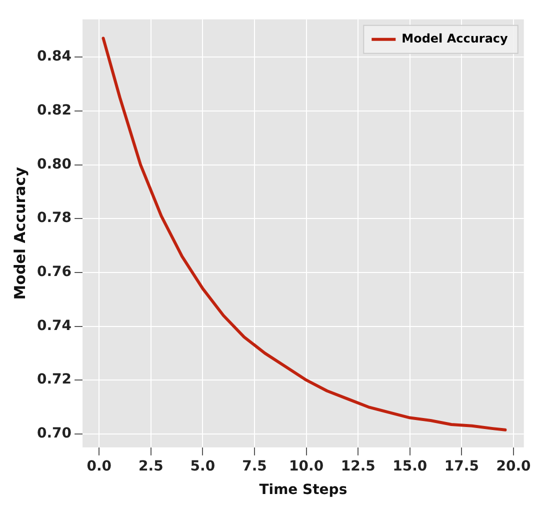 This screenshot has width=542, height=511. Describe the element at coordinates (54, 380) in the screenshot. I see `y-tick-label: 0.72` at that location.